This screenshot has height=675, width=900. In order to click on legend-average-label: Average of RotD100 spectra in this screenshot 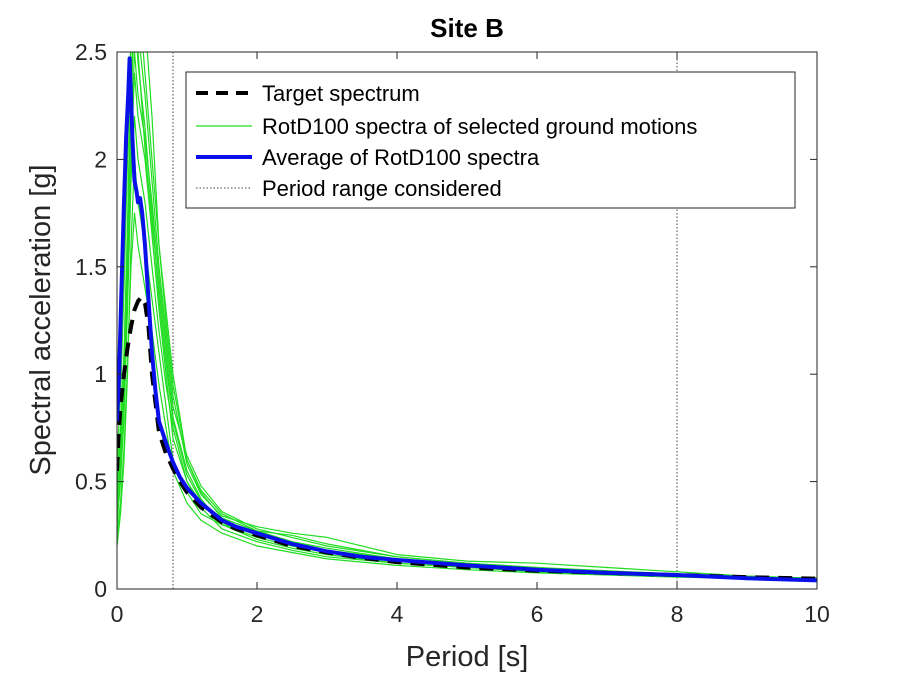, I will do `click(401, 157)`.